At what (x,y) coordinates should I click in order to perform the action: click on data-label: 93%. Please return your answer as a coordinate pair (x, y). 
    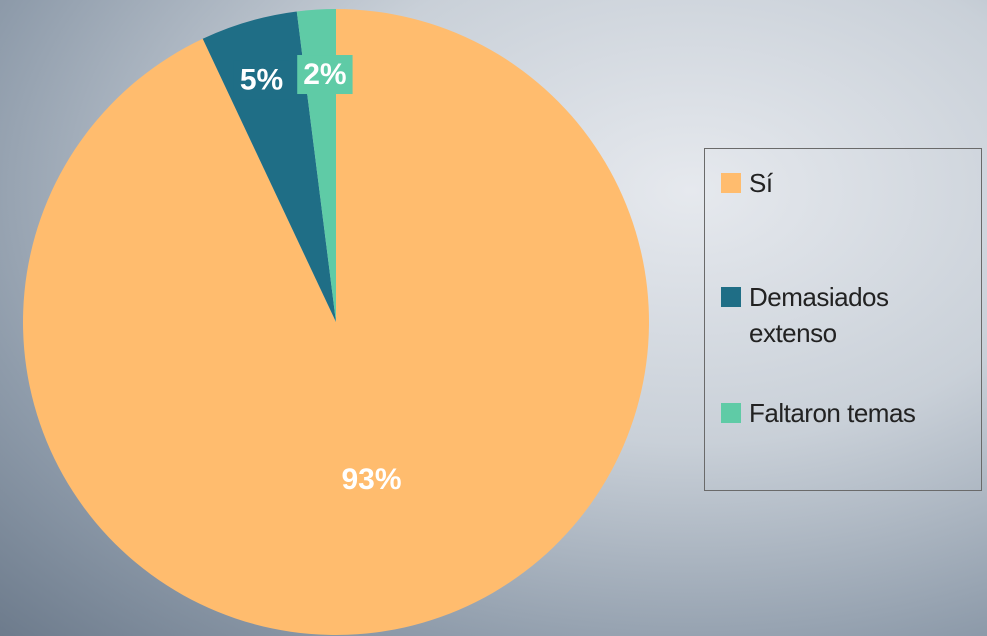
    Looking at the image, I should click on (371, 479).